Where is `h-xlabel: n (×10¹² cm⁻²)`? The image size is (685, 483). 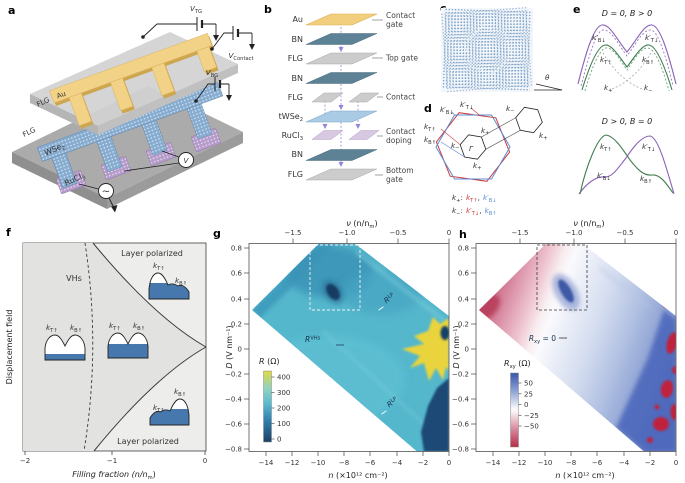 h-xlabel: n (×10¹² cm⁻²) is located at coordinates (584, 475).